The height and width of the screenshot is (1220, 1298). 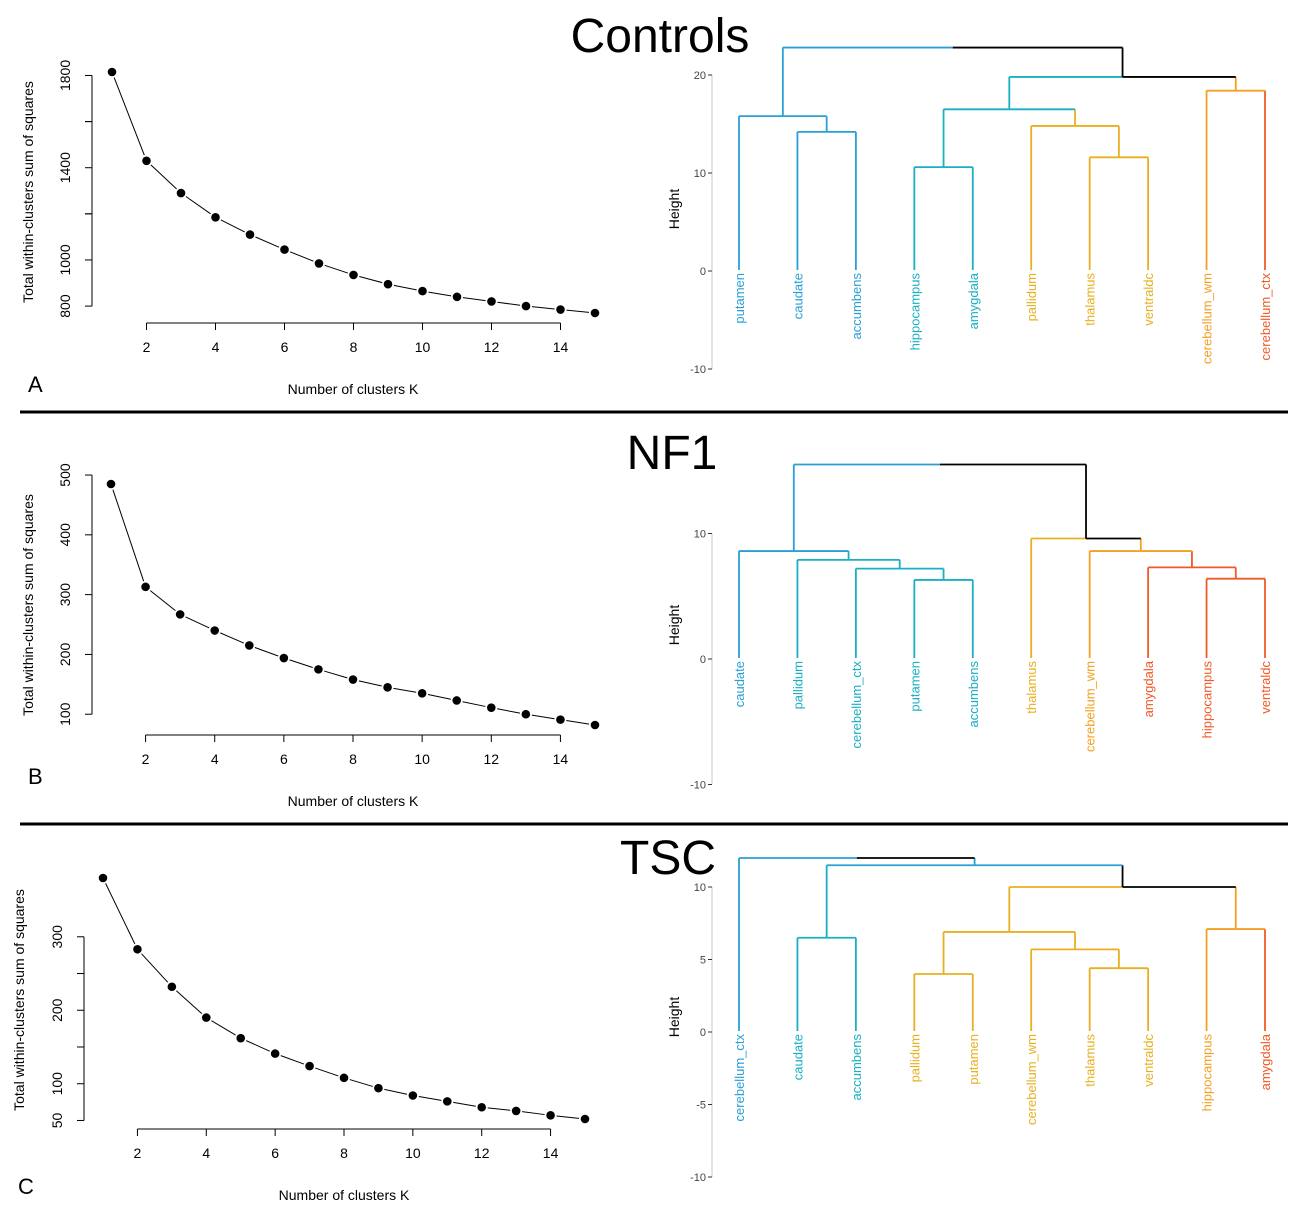 I want to click on dendrogram-y-tick-label: 5, so click(x=703, y=961).